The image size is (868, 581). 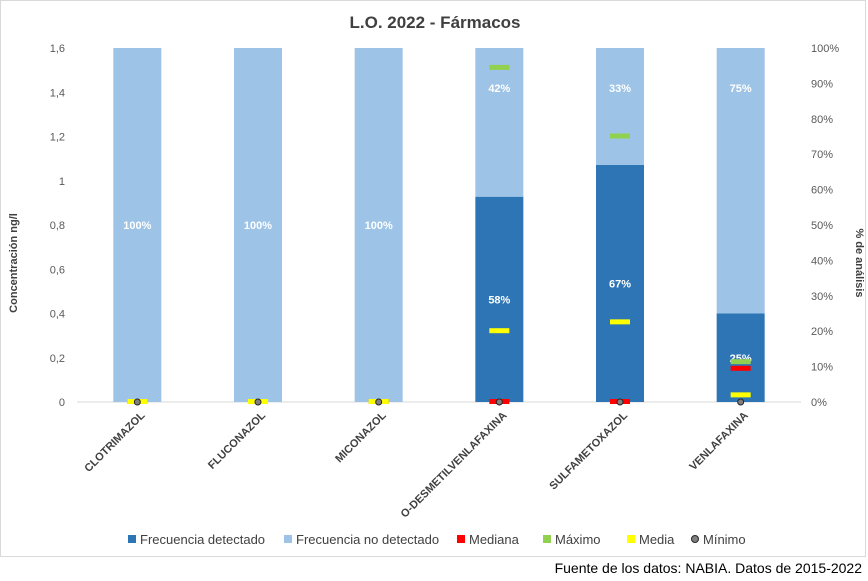 I want to click on y2-tick-label: 90%, so click(x=822, y=84).